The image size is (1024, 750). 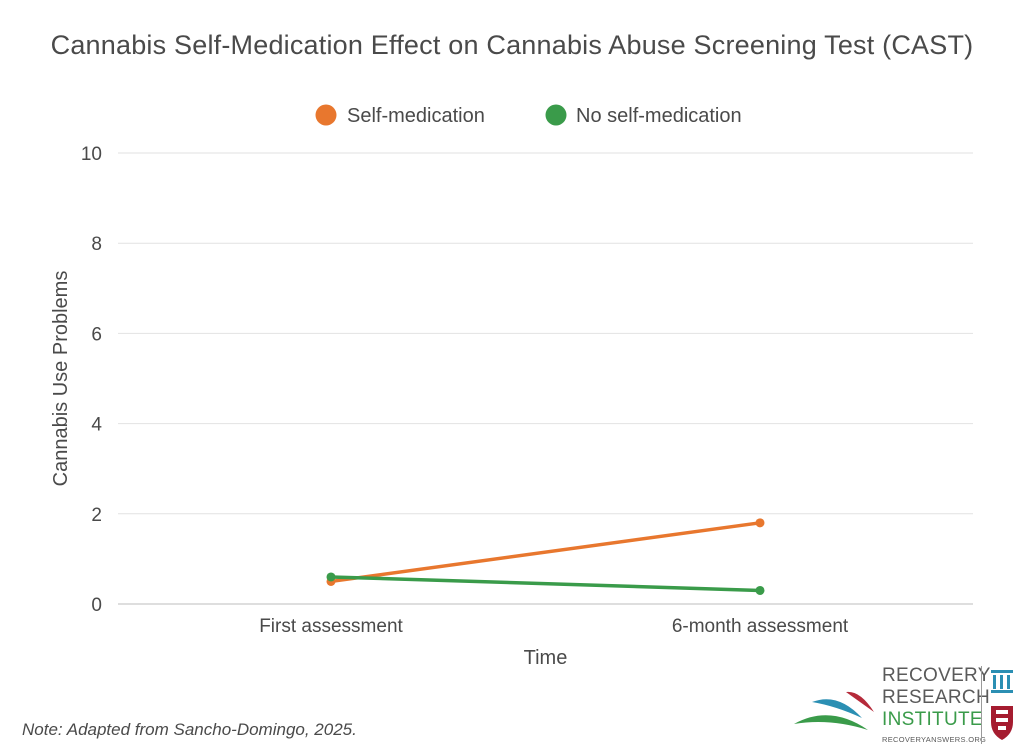 What do you see at coordinates (981, 705) in the screenshot?
I see `logo-divider` at bounding box center [981, 705].